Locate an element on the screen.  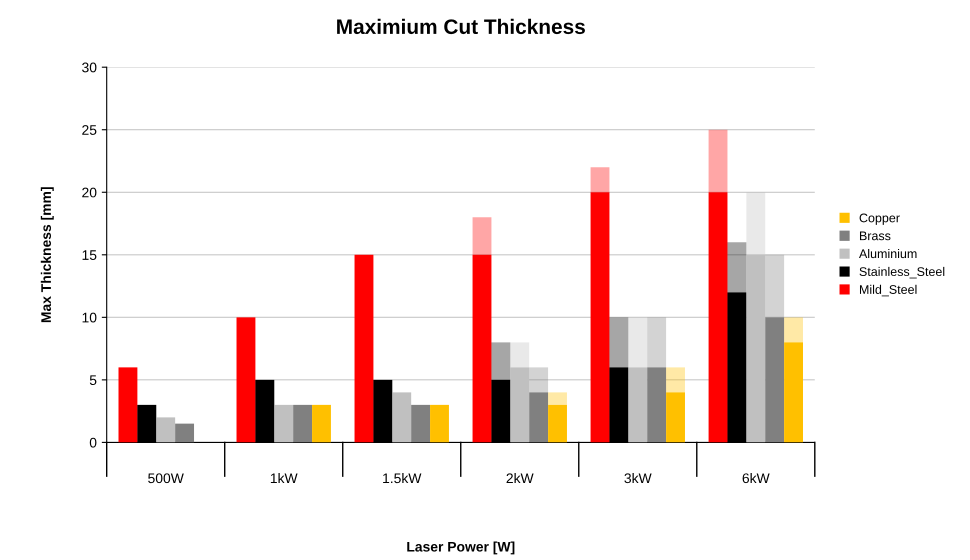
x-tick-label: 2kW is located at coordinates (520, 478).